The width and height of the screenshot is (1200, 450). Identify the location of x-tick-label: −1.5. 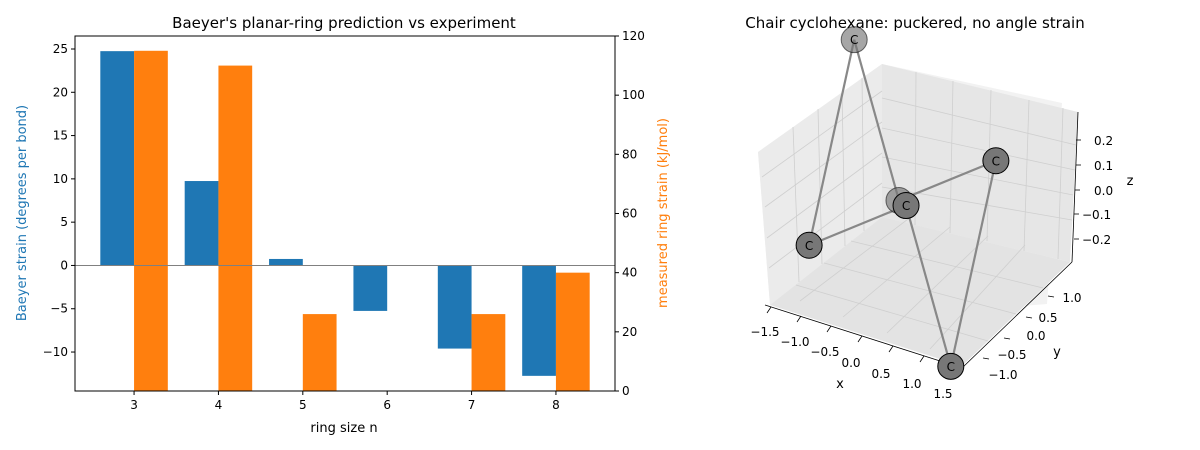
(764, 332).